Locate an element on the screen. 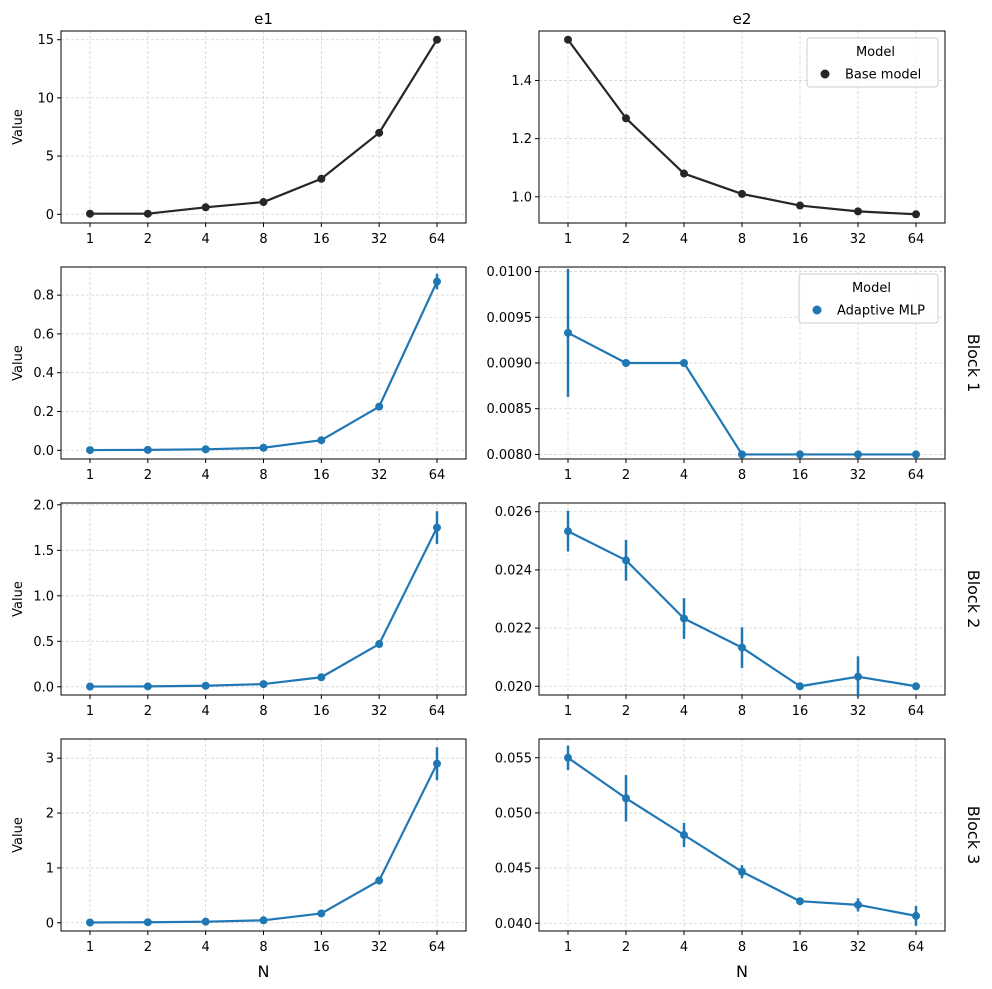 This screenshot has width=992, height=989. y-tick-label: 0.0100 is located at coordinates (510, 272).